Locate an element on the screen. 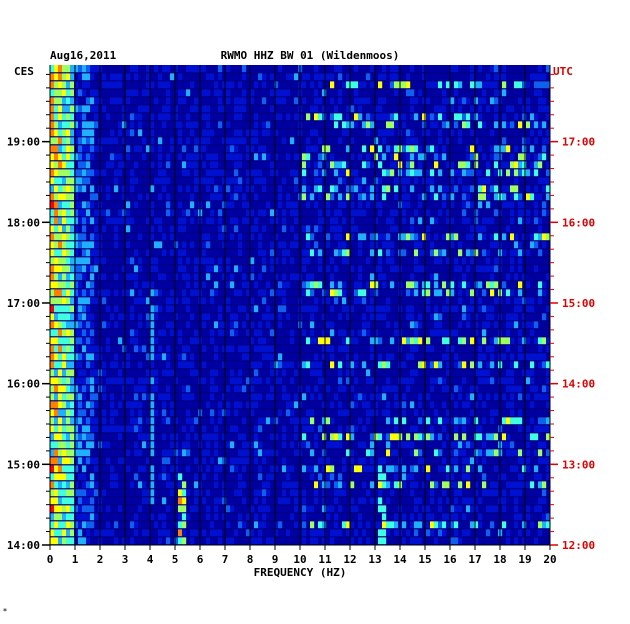 The width and height of the screenshot is (630, 624). x-tick-label: 3 is located at coordinates (125, 559).